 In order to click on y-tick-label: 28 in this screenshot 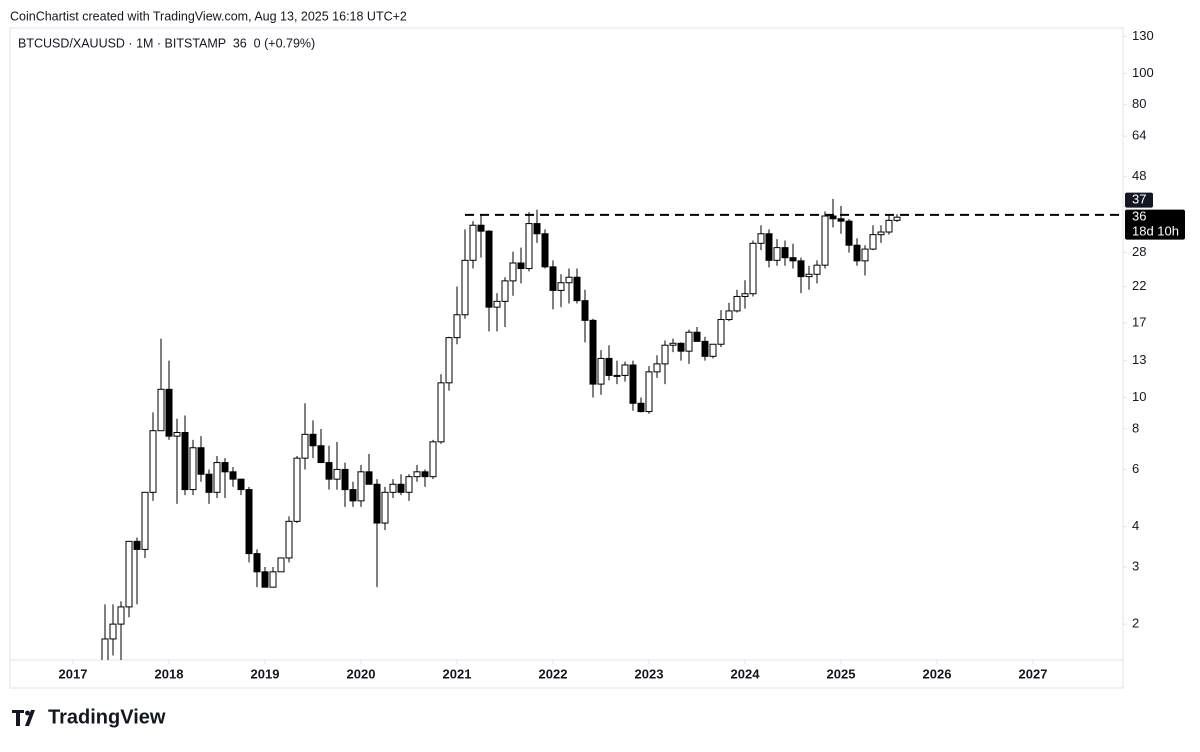, I will do `click(1139, 251)`.